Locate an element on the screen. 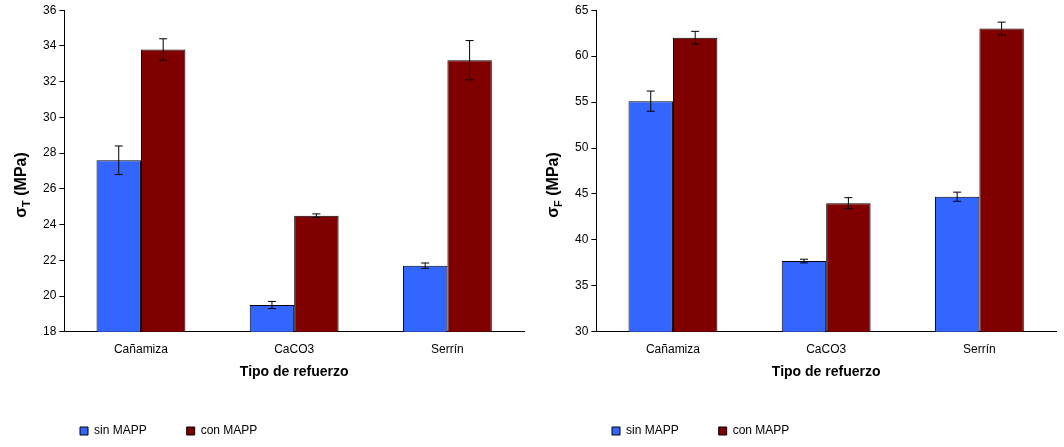 The image size is (1064, 447). y-tick-label: 28 is located at coordinates (49, 152).